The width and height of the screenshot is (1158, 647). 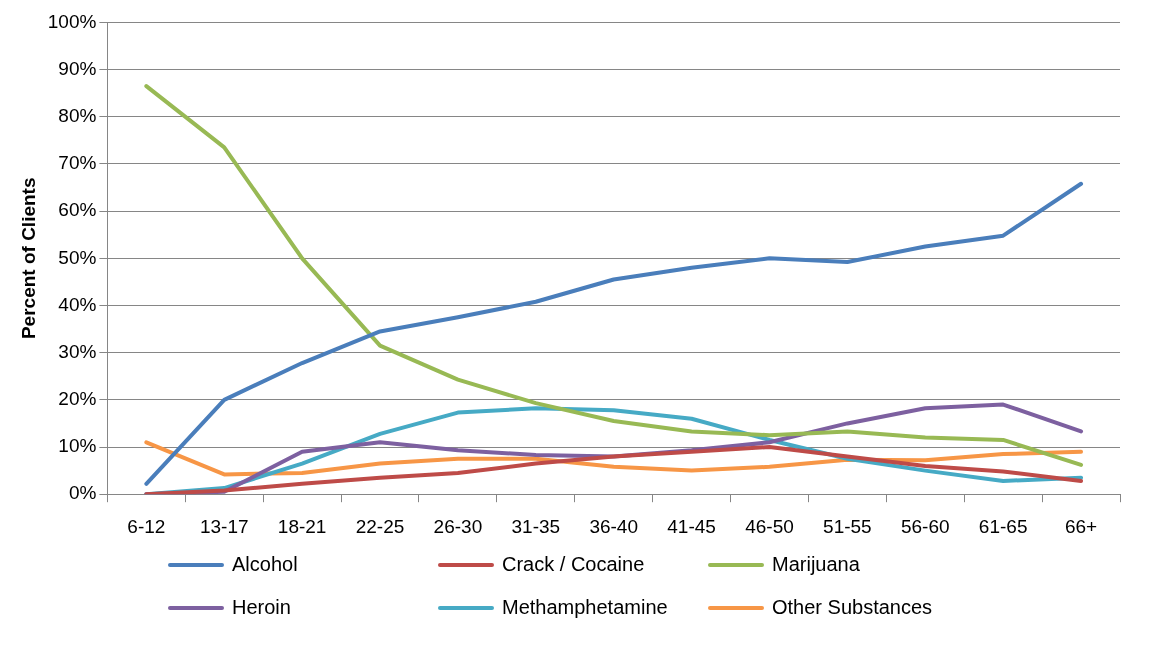 What do you see at coordinates (613, 526) in the screenshot?
I see `x-tick-label: 36-40` at bounding box center [613, 526].